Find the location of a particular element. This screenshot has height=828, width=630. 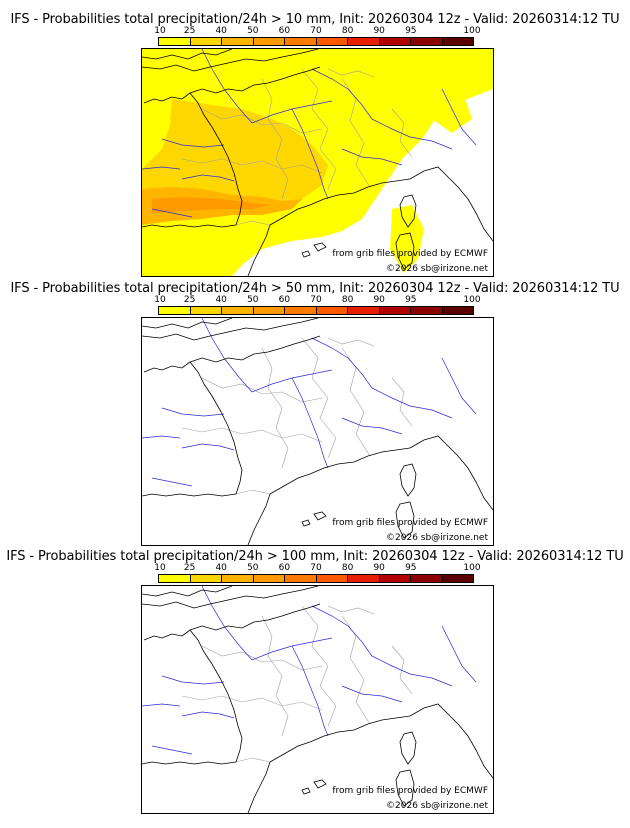

colorbar-tick-label: 60 is located at coordinates (284, 300).